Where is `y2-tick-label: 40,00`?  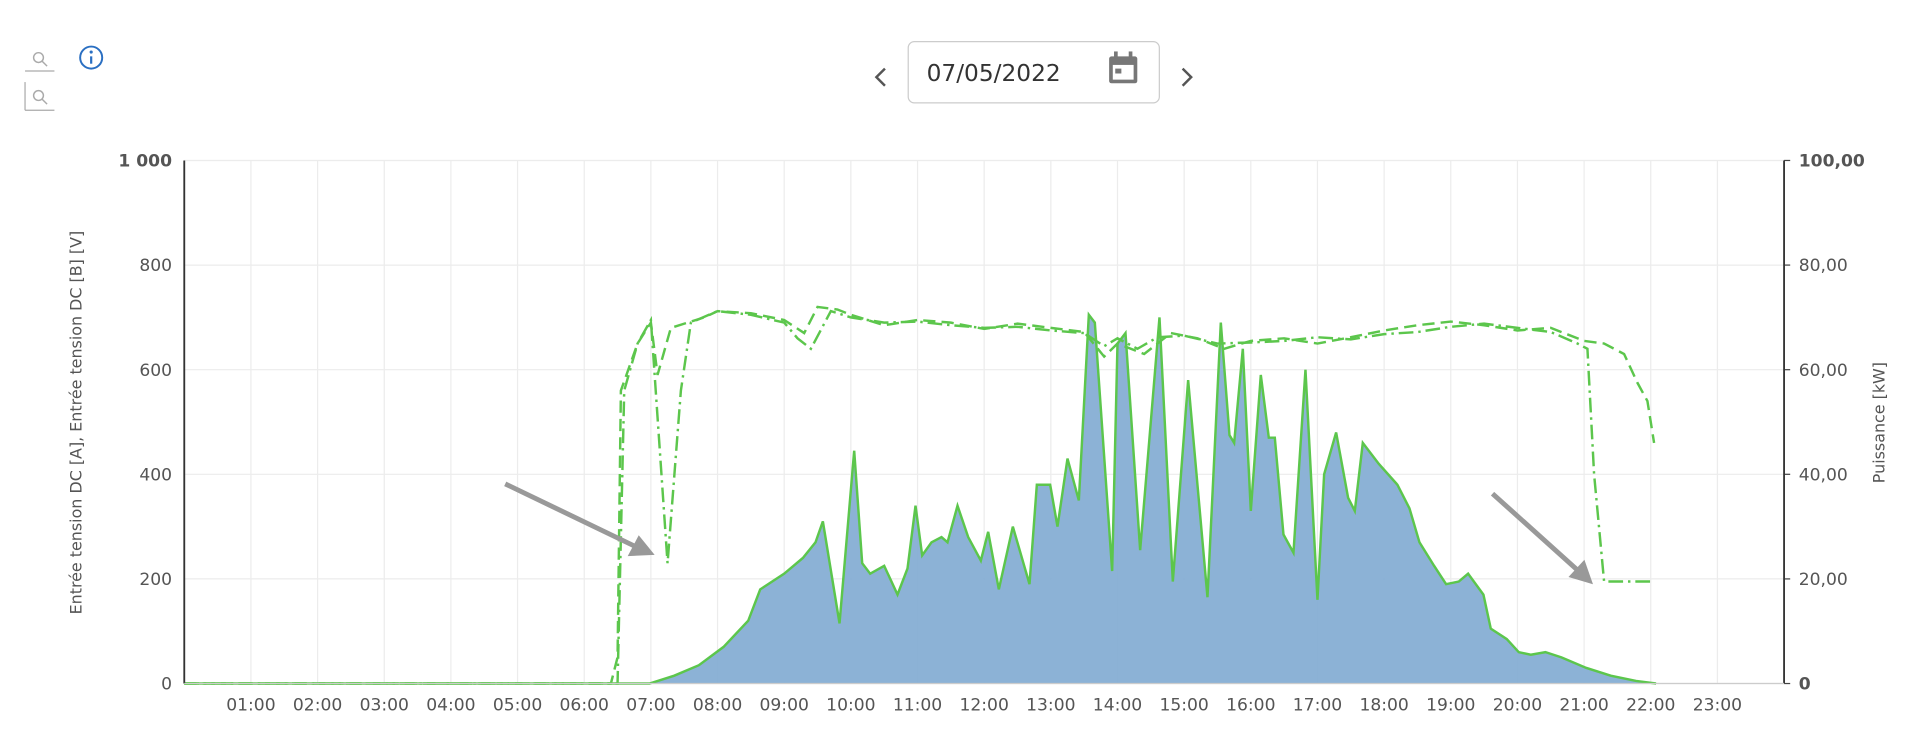
y2-tick-label: 40,00 is located at coordinates (1823, 475).